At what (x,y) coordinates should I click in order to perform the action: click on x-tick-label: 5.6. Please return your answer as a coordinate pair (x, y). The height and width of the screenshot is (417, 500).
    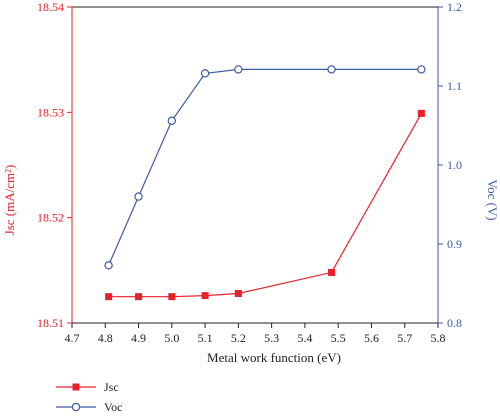
    Looking at the image, I should click on (371, 338).